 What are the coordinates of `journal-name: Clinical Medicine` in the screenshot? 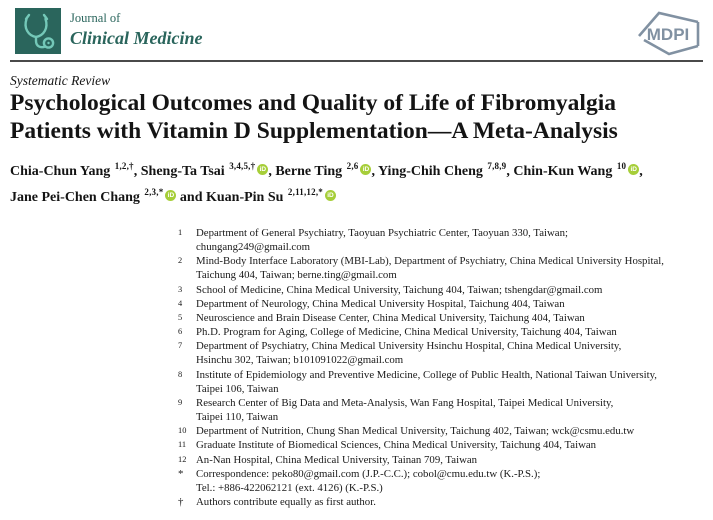 It's located at (136, 38).